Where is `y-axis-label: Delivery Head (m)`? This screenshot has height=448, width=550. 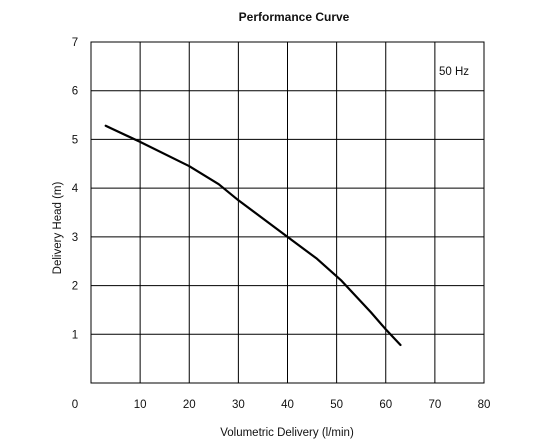 y-axis-label: Delivery Head (m) is located at coordinates (58, 228).